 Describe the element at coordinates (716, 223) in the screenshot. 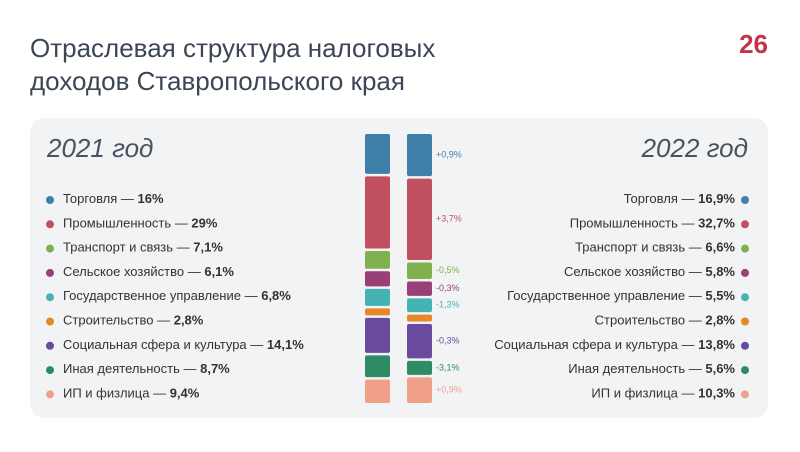

I see `legend-value: 32,7%` at that location.